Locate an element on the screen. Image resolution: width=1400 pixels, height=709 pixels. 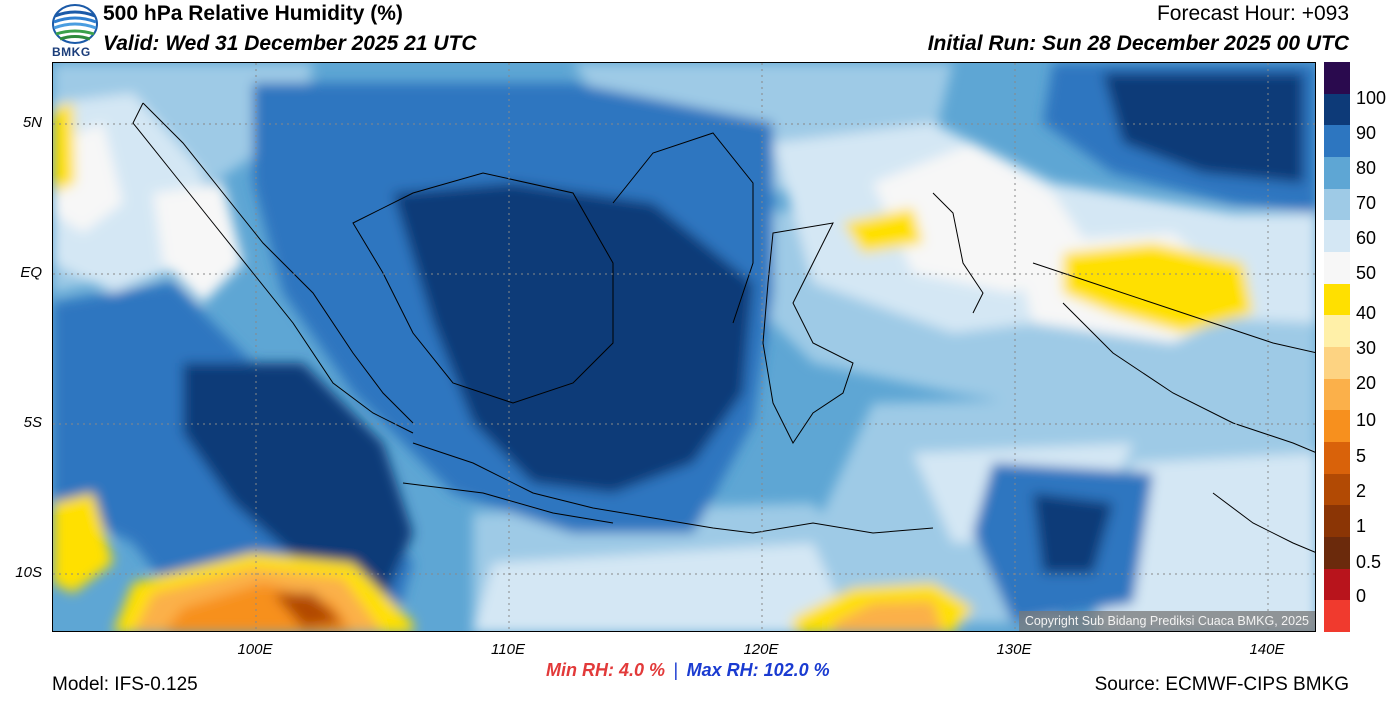
colorbar-label: 80 is located at coordinates (1366, 168).